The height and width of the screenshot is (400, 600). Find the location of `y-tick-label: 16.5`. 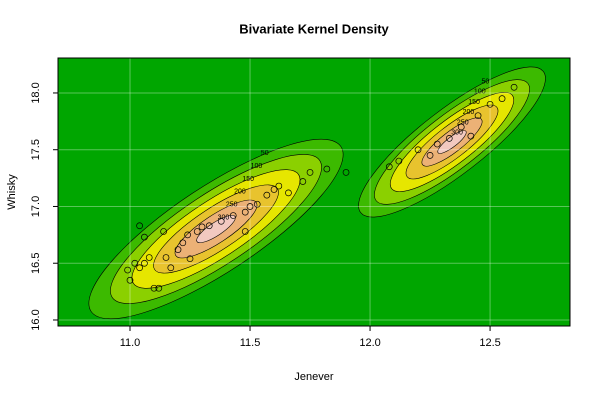

y-tick-label: 16.5 is located at coordinates (36, 263).